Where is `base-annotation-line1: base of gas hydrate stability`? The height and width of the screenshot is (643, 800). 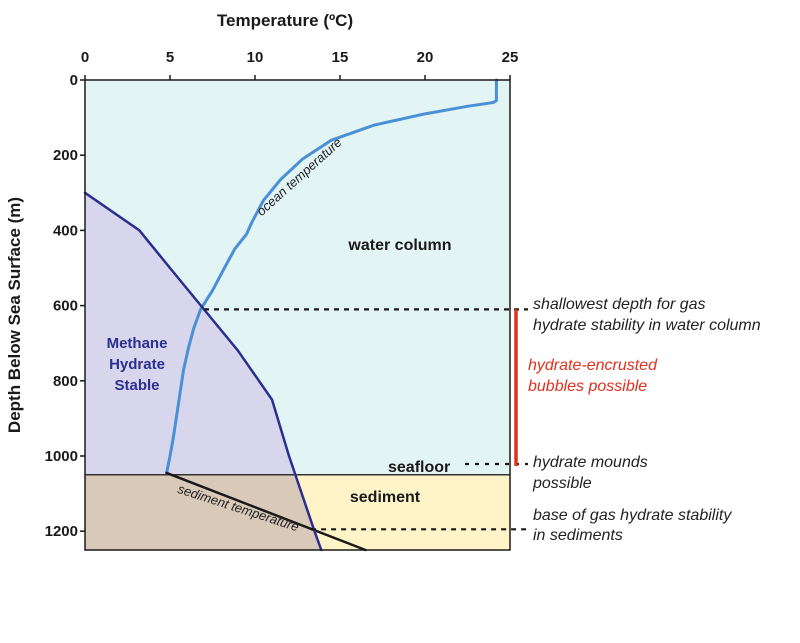 base-annotation-line1: base of gas hydrate stability is located at coordinates (632, 515).